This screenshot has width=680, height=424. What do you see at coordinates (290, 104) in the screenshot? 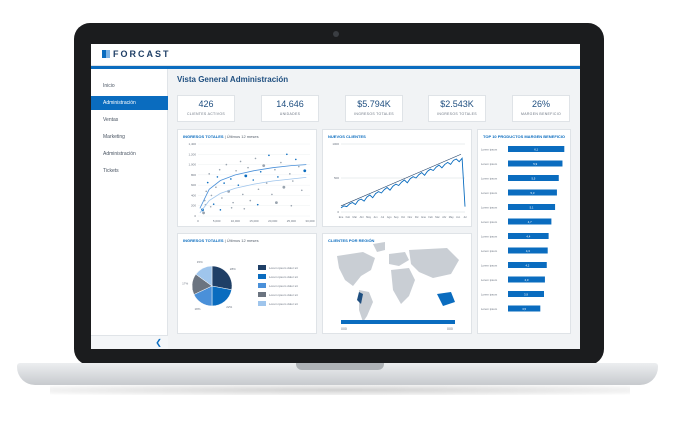
I see `kpi-value: 14.646` at bounding box center [290, 104].